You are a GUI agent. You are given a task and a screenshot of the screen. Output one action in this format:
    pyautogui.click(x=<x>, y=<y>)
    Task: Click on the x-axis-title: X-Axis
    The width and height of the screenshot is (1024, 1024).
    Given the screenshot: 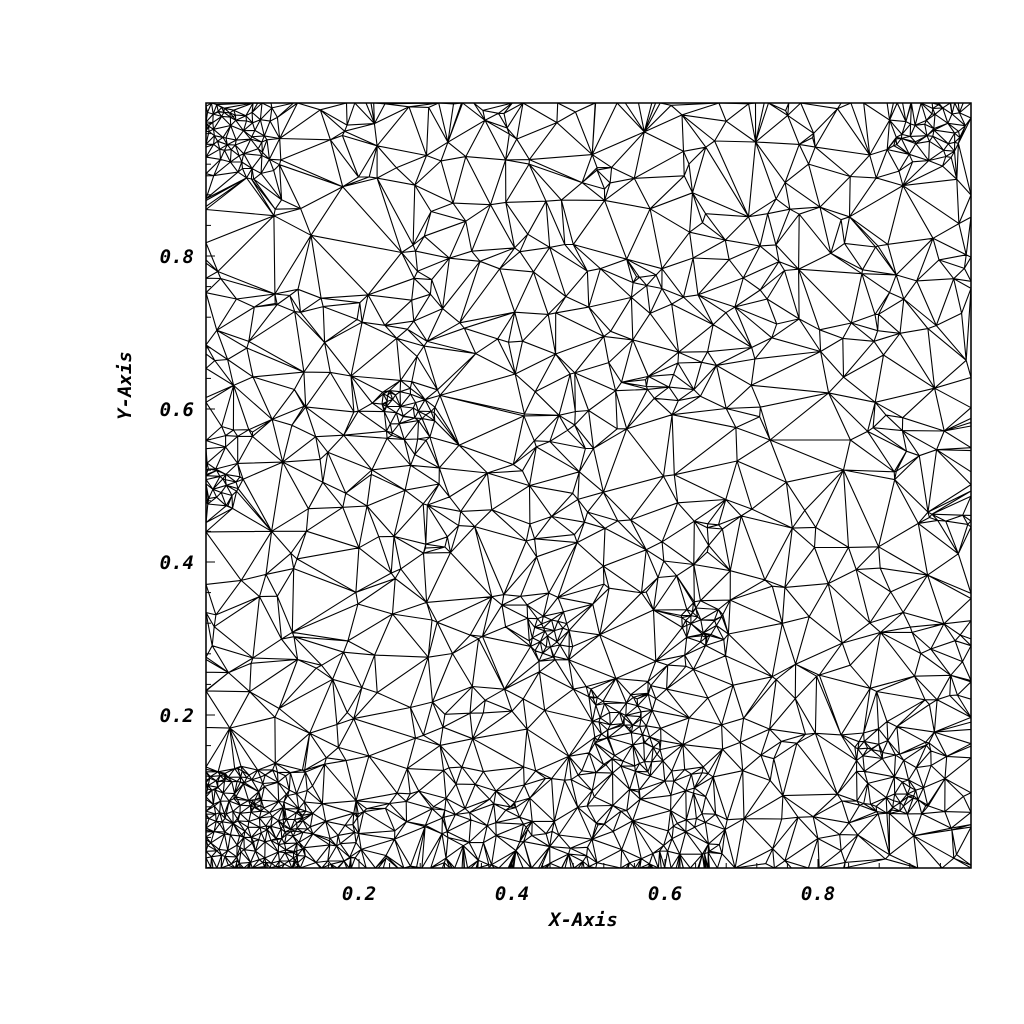 What is the action you would take?
    pyautogui.click(x=582, y=920)
    